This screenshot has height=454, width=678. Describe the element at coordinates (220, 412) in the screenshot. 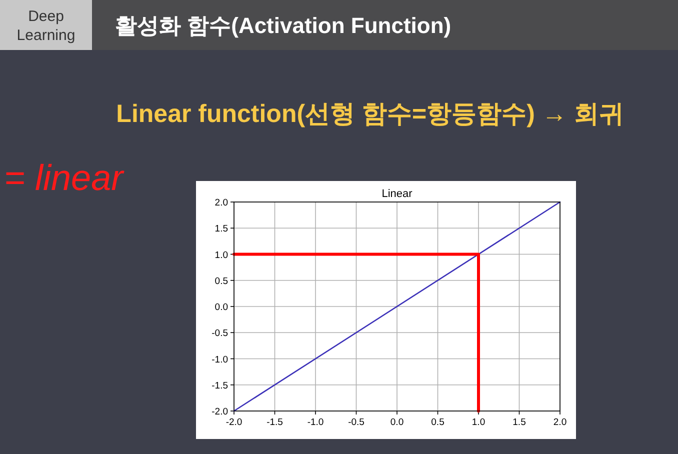

I see `y-tick-label: -2.0` at that location.